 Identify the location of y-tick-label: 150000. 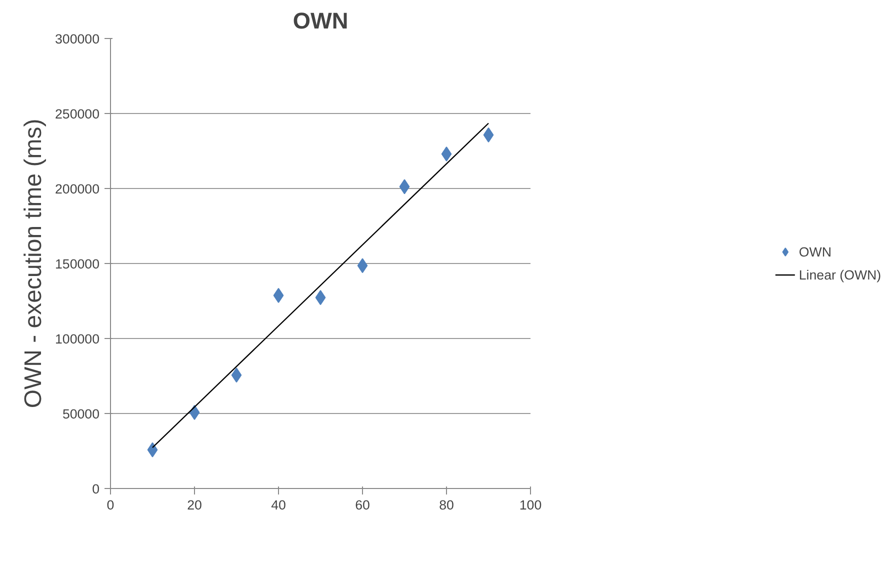
(77, 264).